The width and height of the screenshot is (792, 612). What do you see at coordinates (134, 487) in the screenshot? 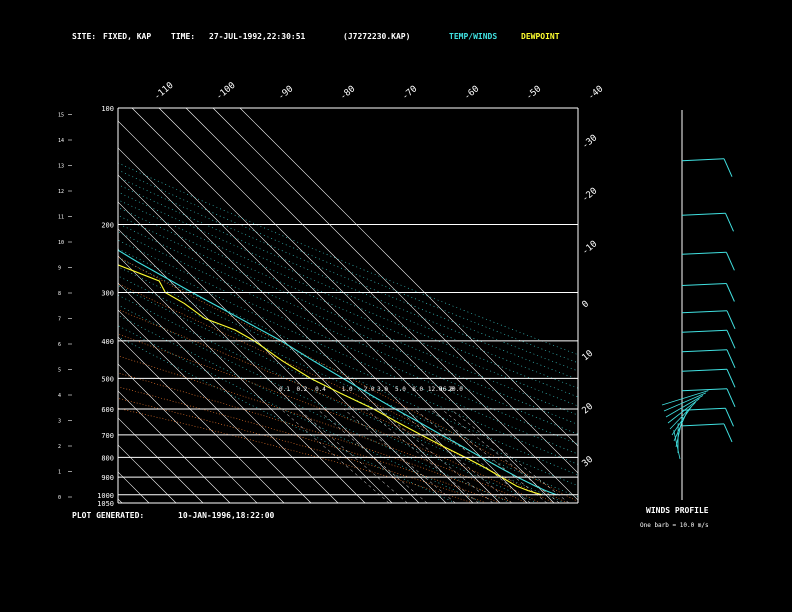
I see `isotherm--130` at bounding box center [134, 487].